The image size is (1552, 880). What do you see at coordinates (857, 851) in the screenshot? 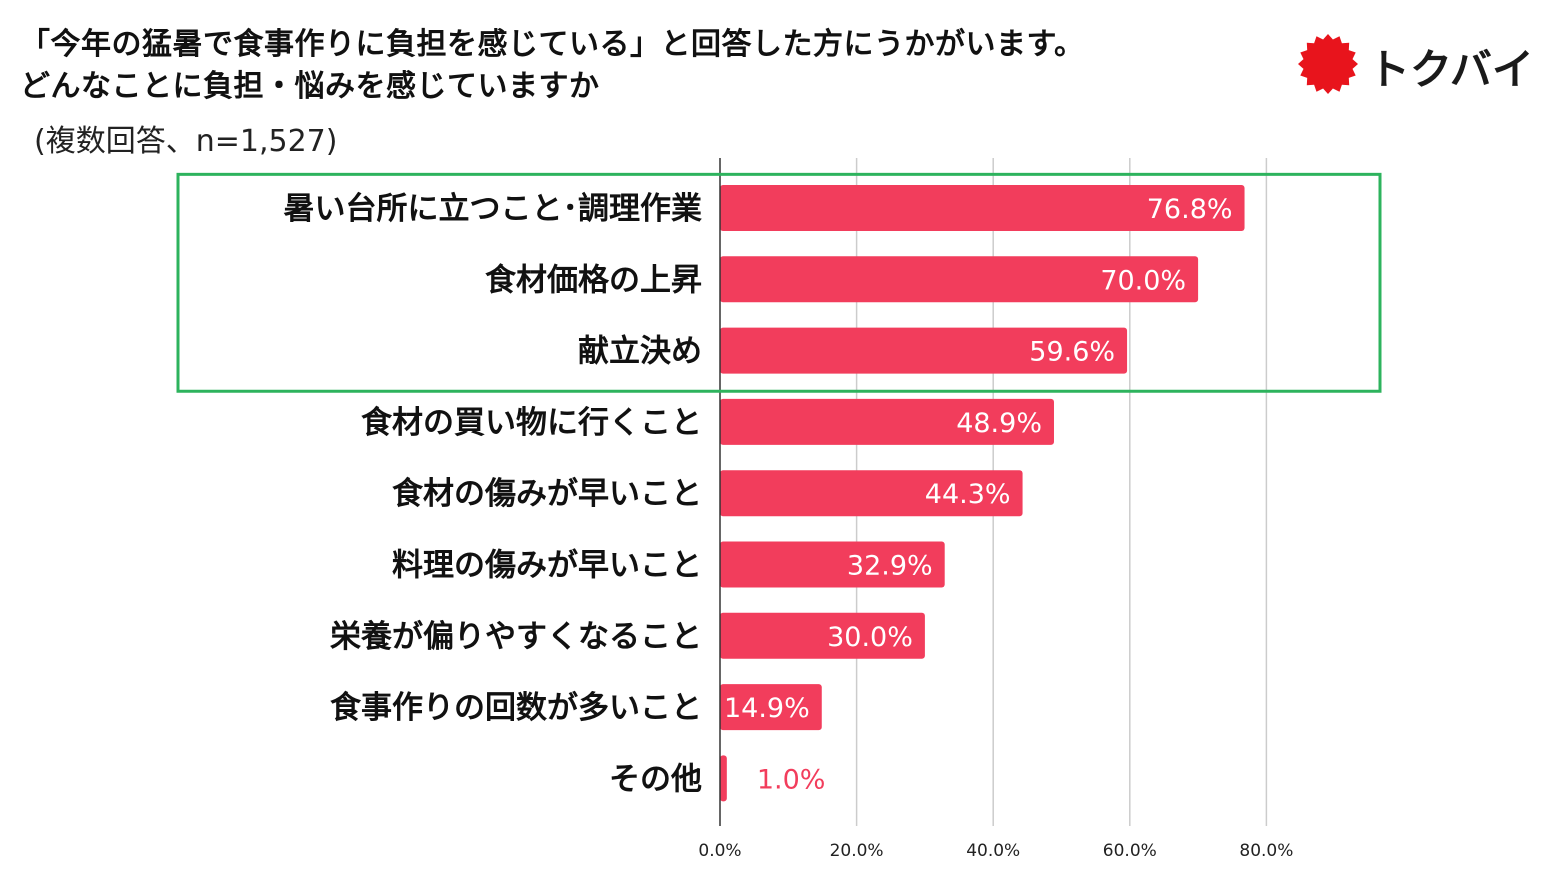
I see `x-tick-label: 20.0%` at bounding box center [857, 851].